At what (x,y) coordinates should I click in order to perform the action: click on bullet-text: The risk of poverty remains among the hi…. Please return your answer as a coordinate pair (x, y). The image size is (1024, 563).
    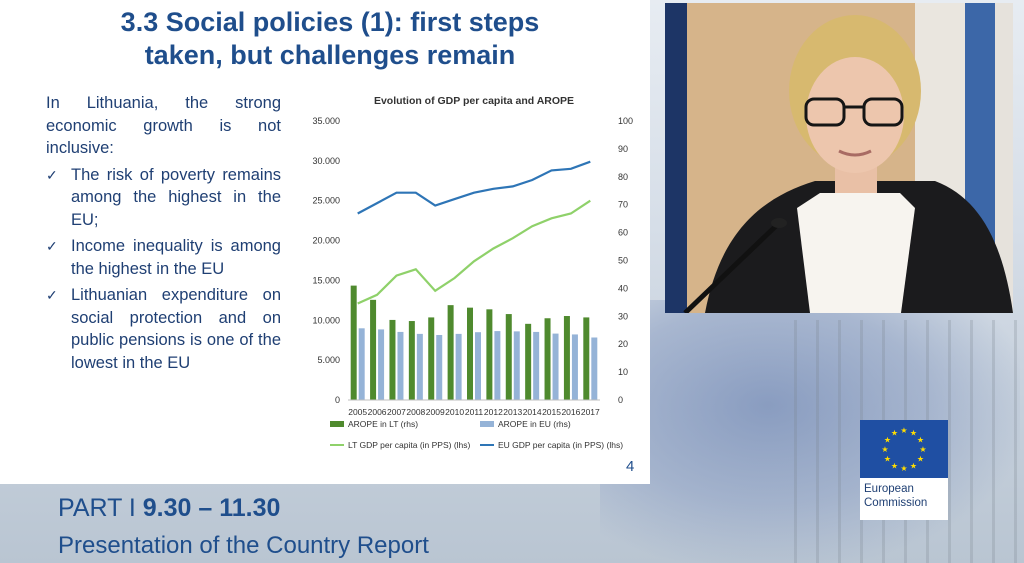
    Looking at the image, I should click on (176, 197).